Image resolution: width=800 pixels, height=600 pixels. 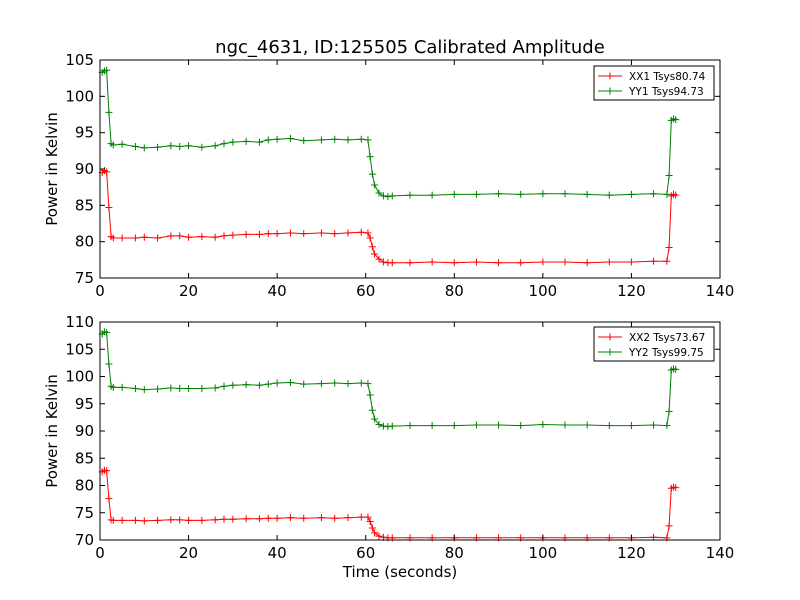 What do you see at coordinates (79, 96) in the screenshot?
I see `y-tick-label: 100` at bounding box center [79, 96].